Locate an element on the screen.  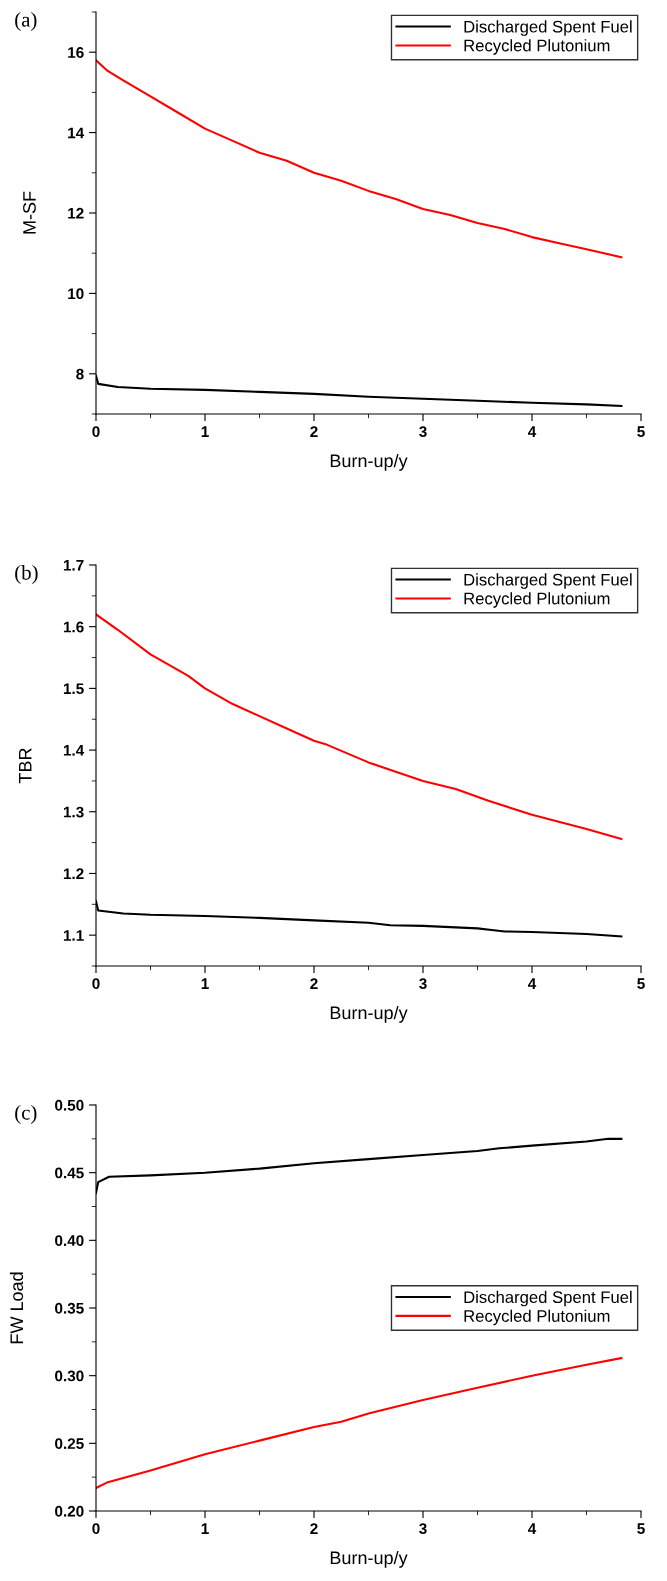
y-tick-label: 10 is located at coordinates (76, 294).